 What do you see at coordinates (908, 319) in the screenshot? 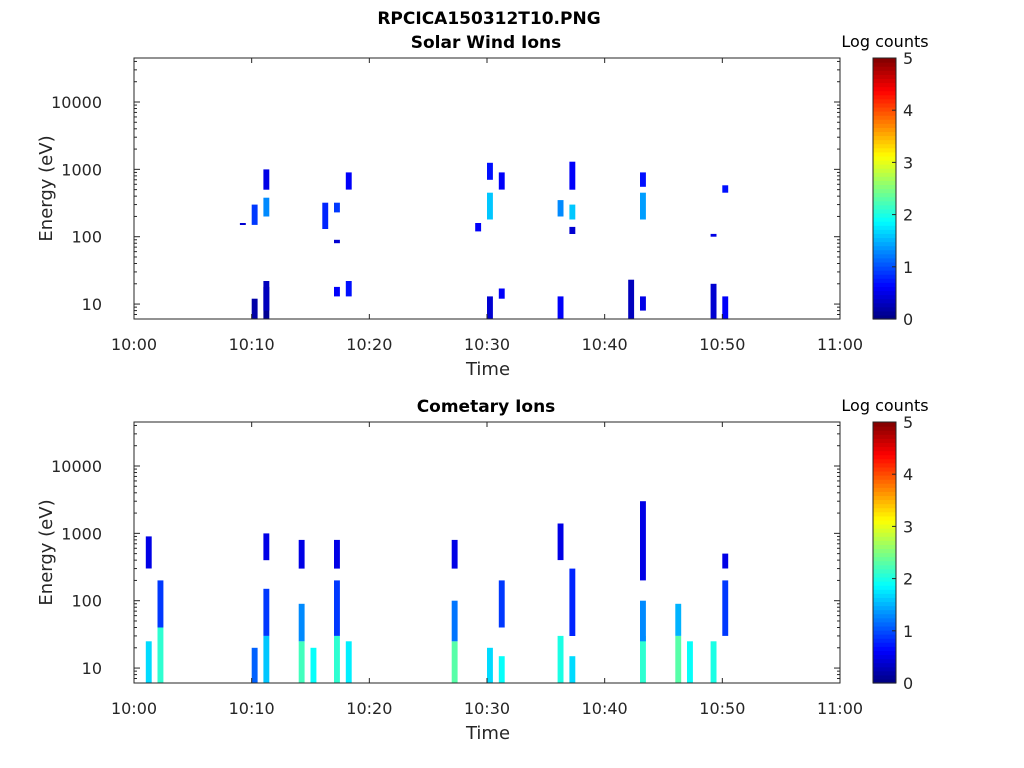
I see `colorbar-tick-label: 0` at bounding box center [908, 319].